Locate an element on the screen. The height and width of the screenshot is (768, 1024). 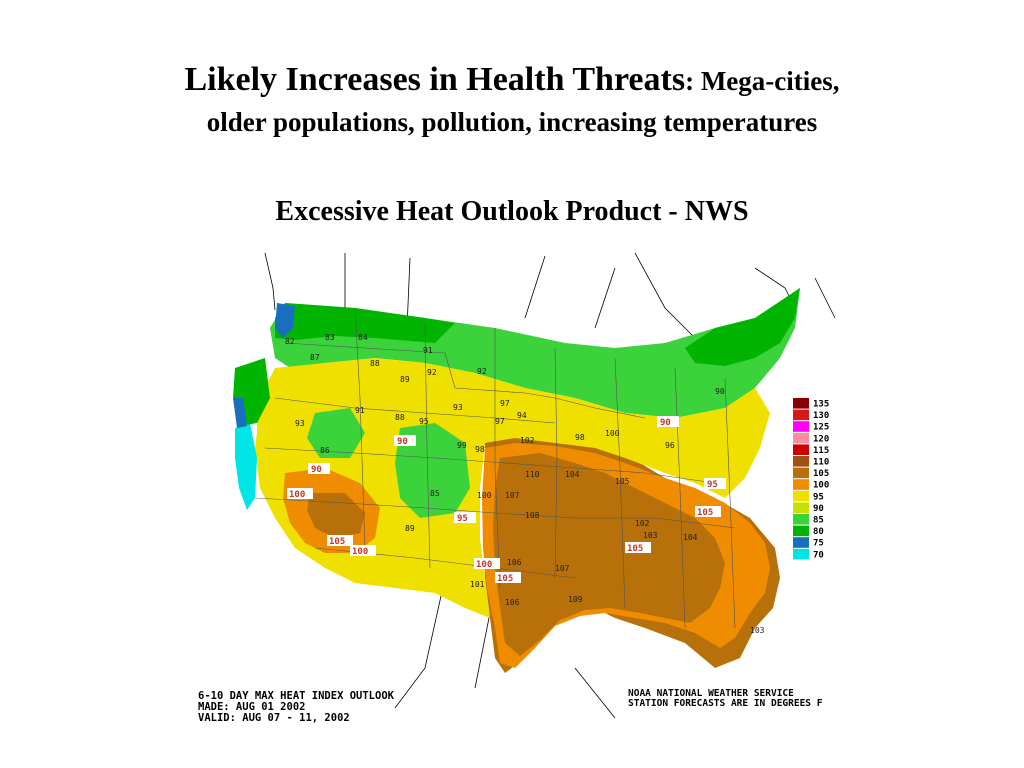
region-80-east is located at coordinates (742, 327).